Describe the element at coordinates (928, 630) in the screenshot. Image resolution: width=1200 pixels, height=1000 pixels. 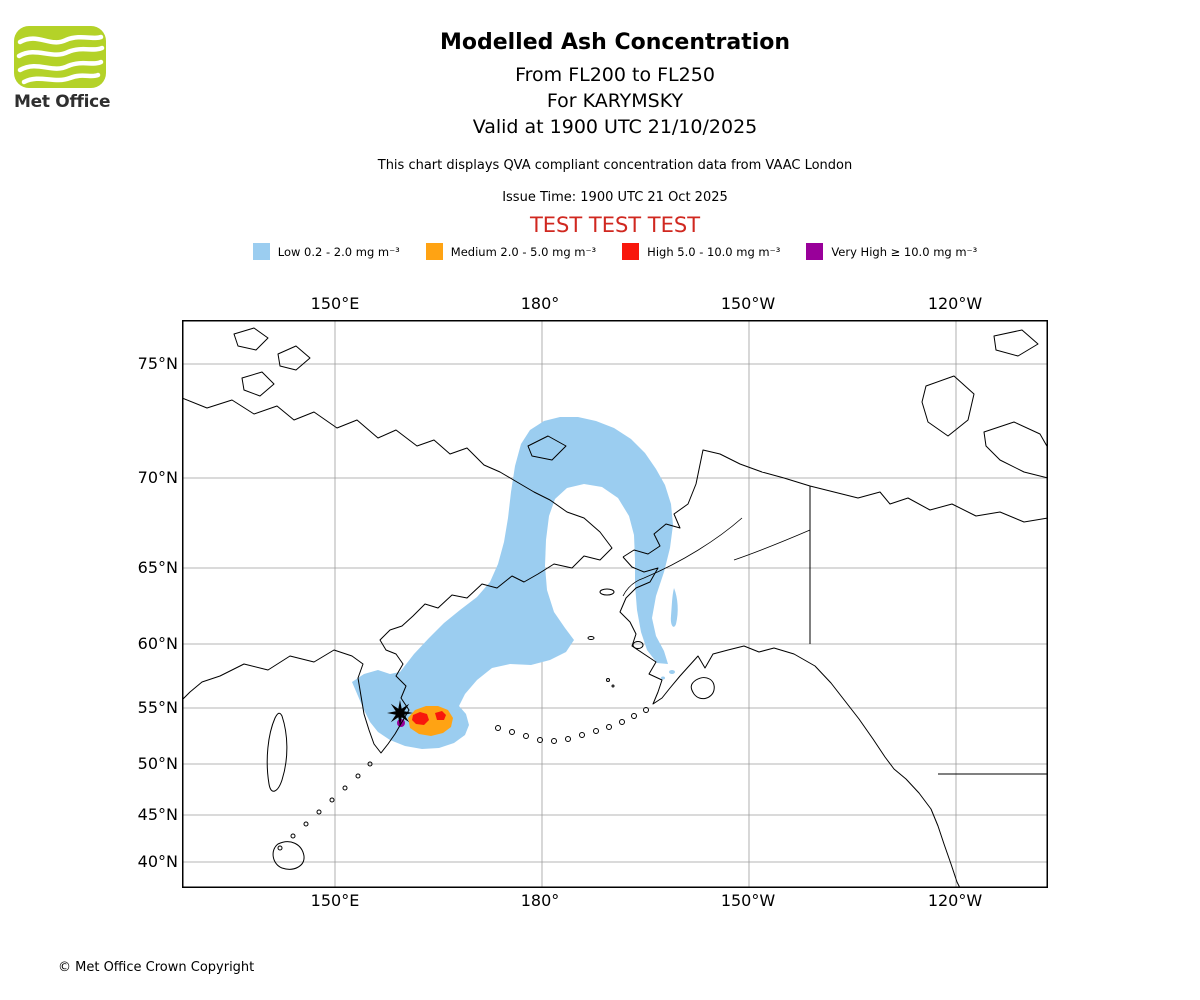
I see `political-borders` at that location.